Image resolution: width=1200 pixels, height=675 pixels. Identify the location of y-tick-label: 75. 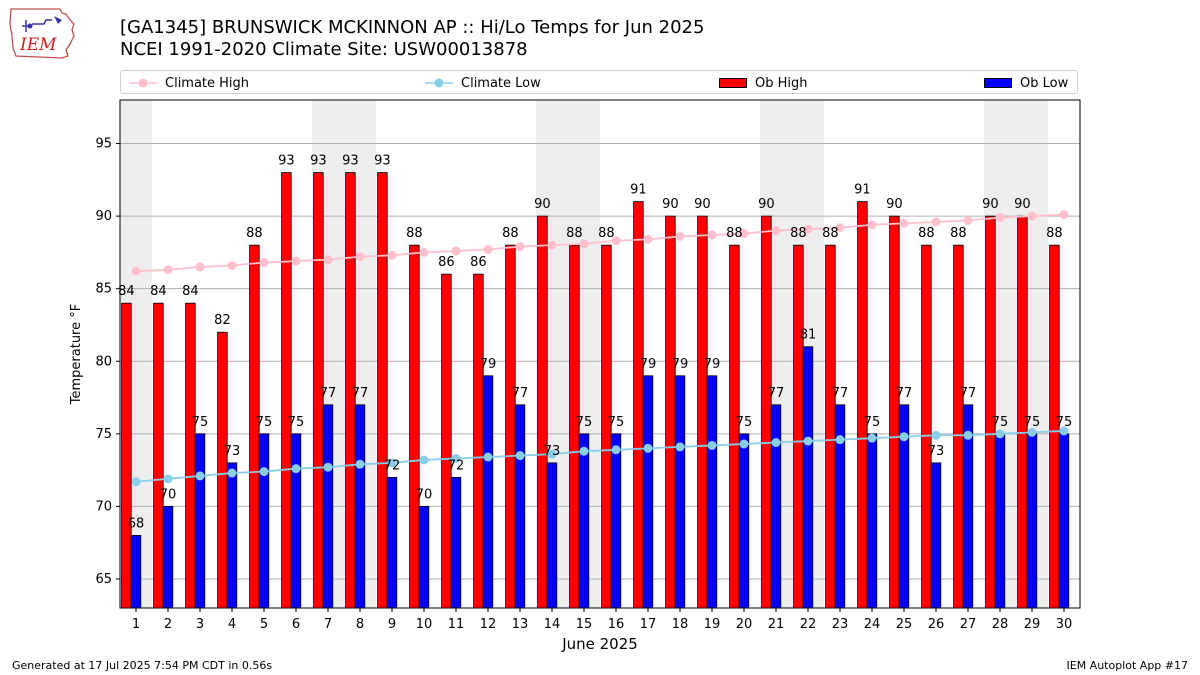
(103, 434).